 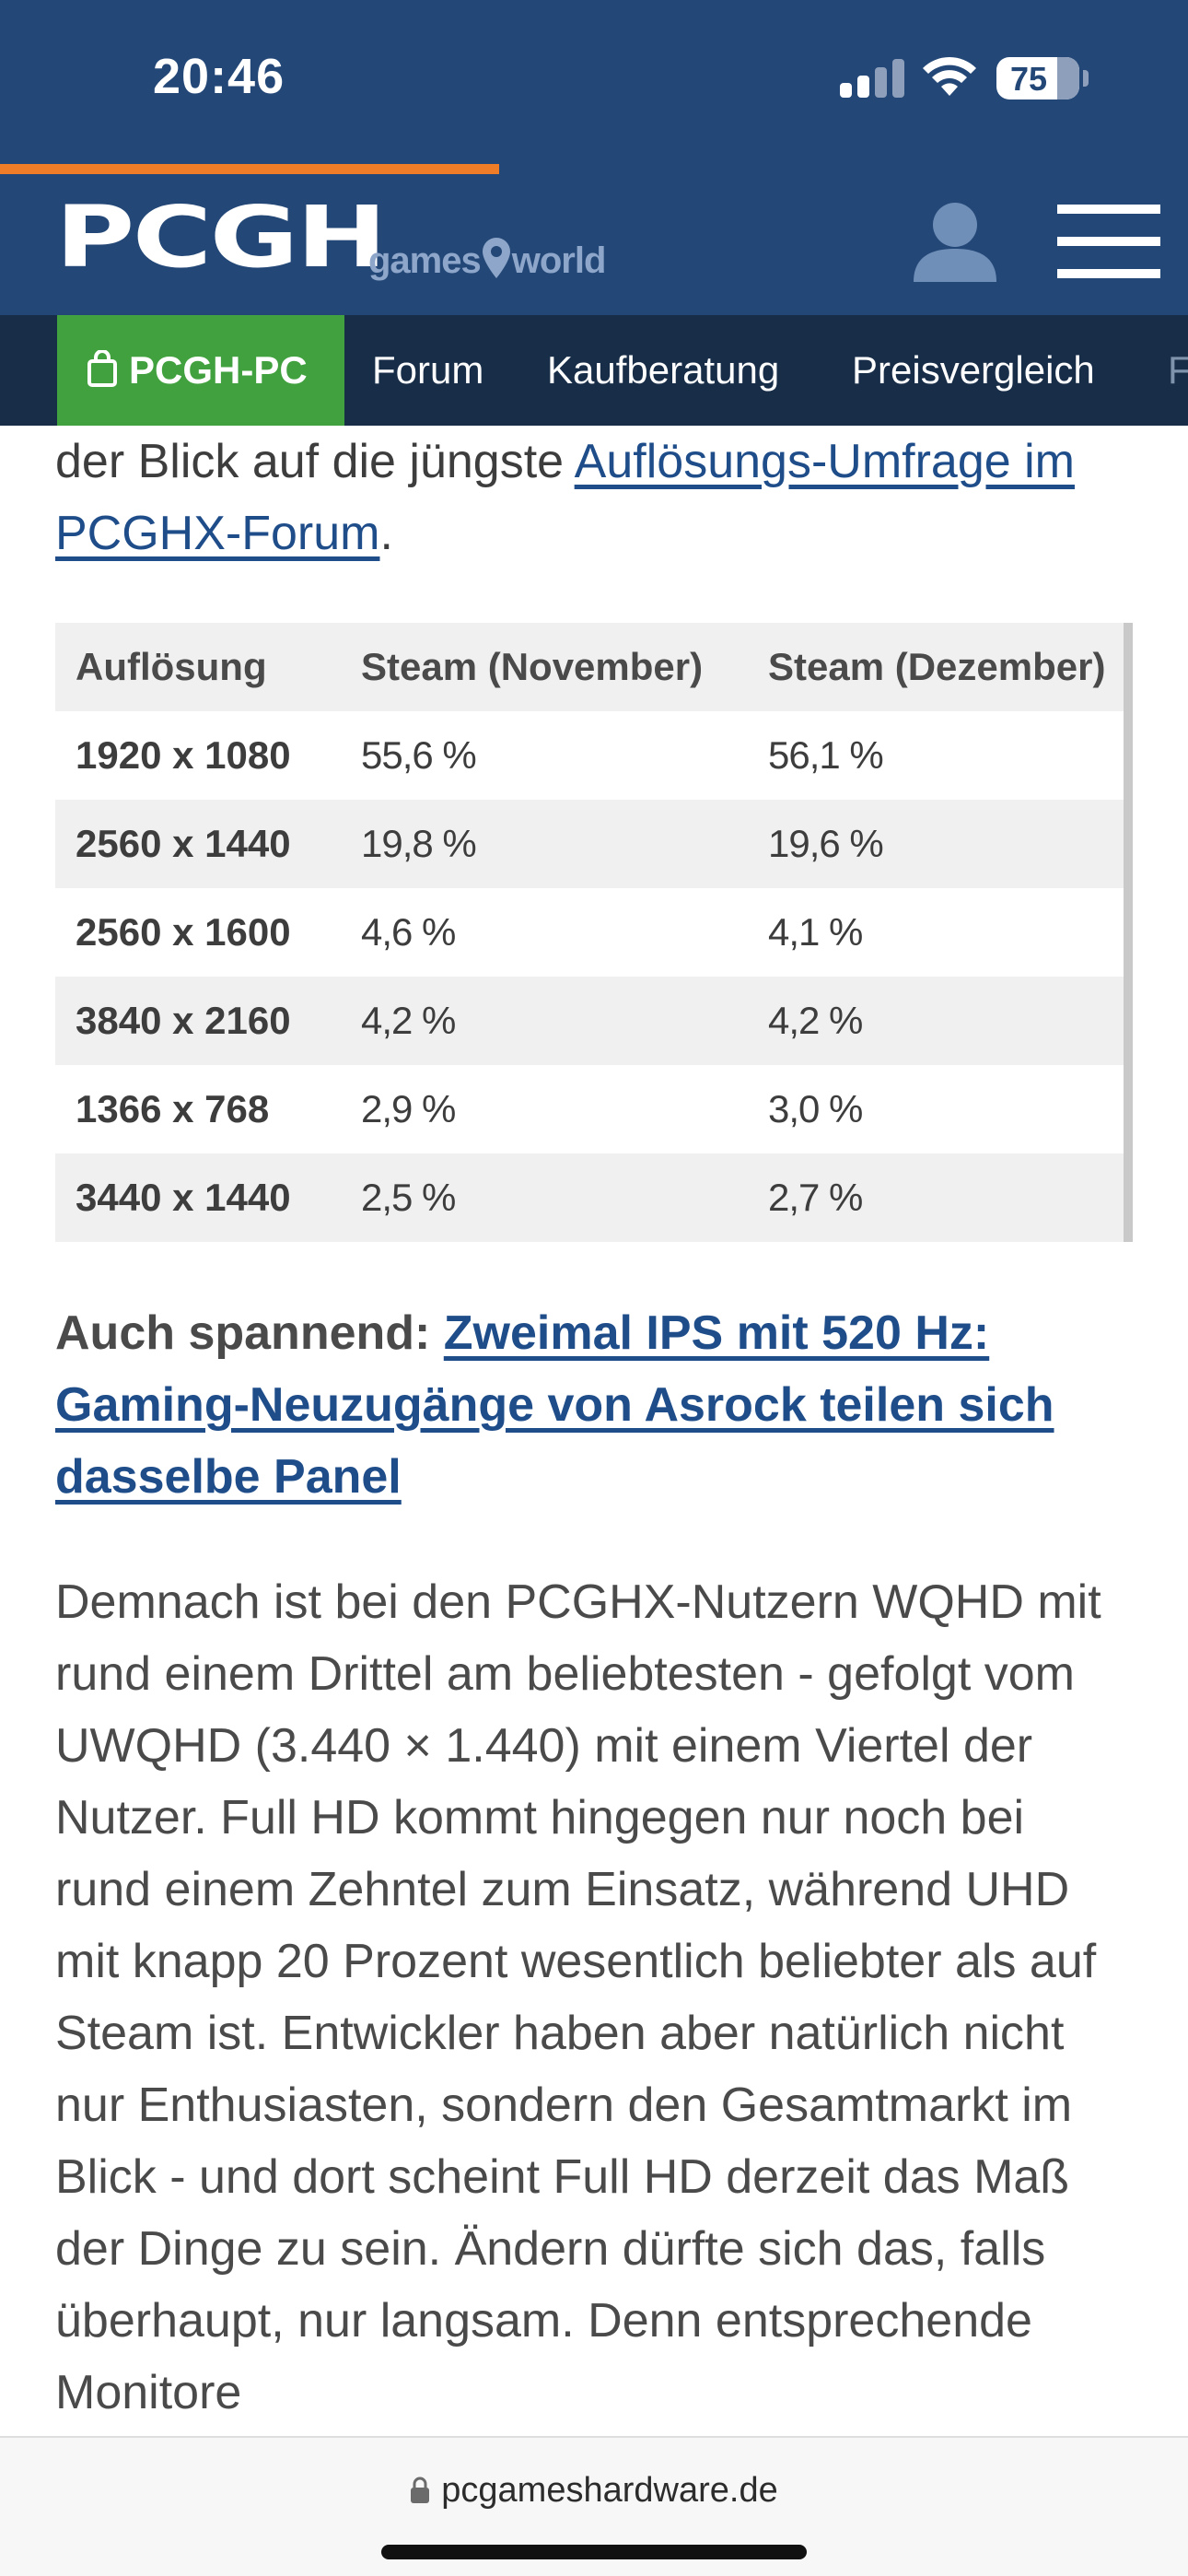 What do you see at coordinates (1178, 370) in the screenshot?
I see `nav-item-truncated: F` at bounding box center [1178, 370].